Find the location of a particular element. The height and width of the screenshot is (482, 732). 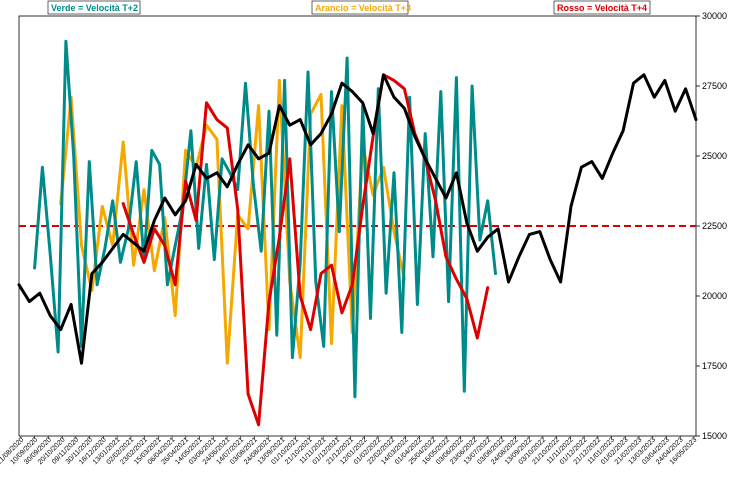

legend-item-2: Rosso = Velocità T+4 is located at coordinates (602, 7).